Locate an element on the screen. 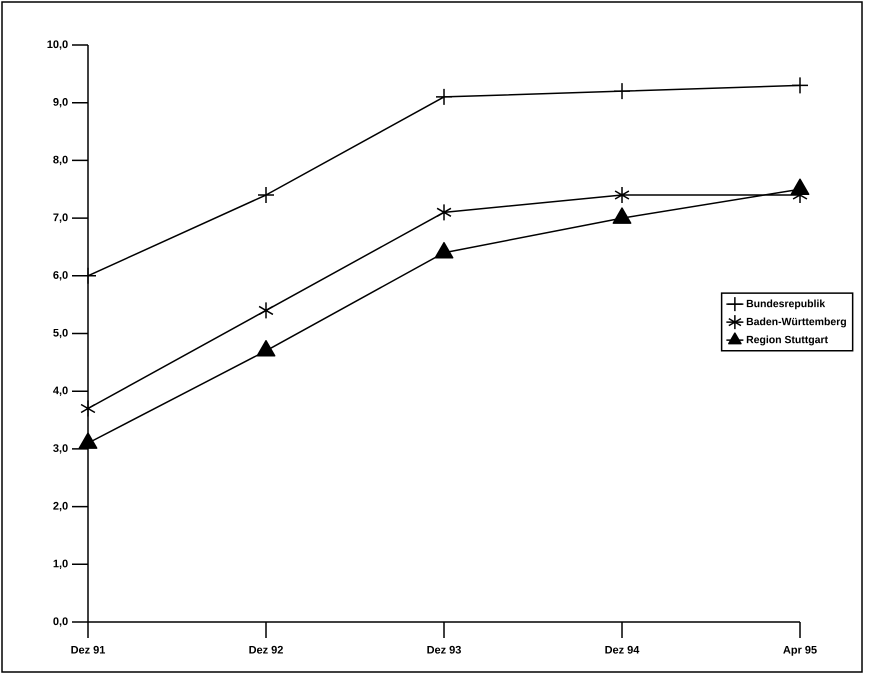 This screenshot has height=690, width=877. y-tick-label: 2,0 is located at coordinates (60, 507).